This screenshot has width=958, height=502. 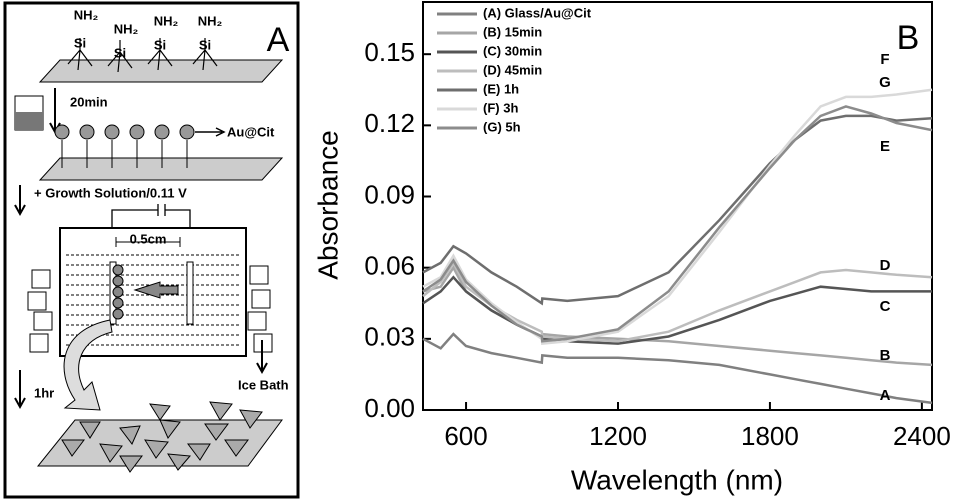 What do you see at coordinates (922, 436) in the screenshot?
I see `x-tick-label: 2400` at bounding box center [922, 436].